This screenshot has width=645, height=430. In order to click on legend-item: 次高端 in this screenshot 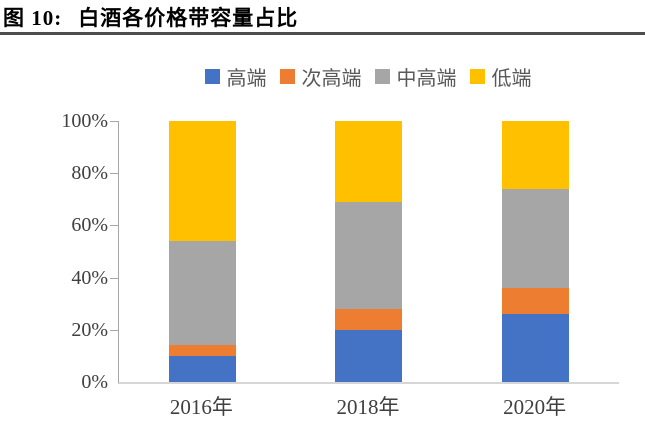, I will do `click(320, 76)`.